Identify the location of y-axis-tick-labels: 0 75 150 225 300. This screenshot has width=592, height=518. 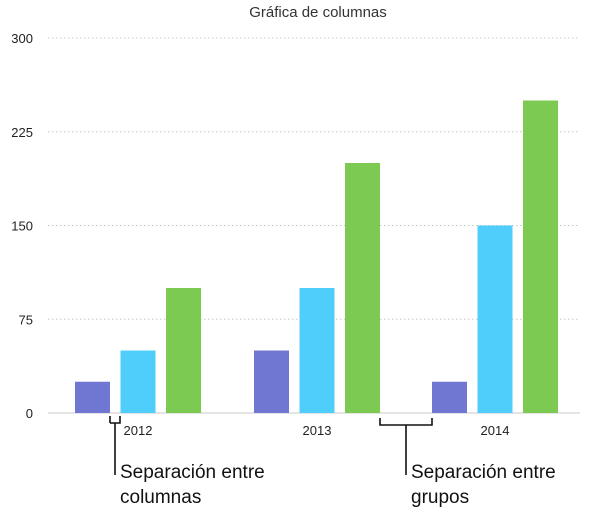
(22, 226).